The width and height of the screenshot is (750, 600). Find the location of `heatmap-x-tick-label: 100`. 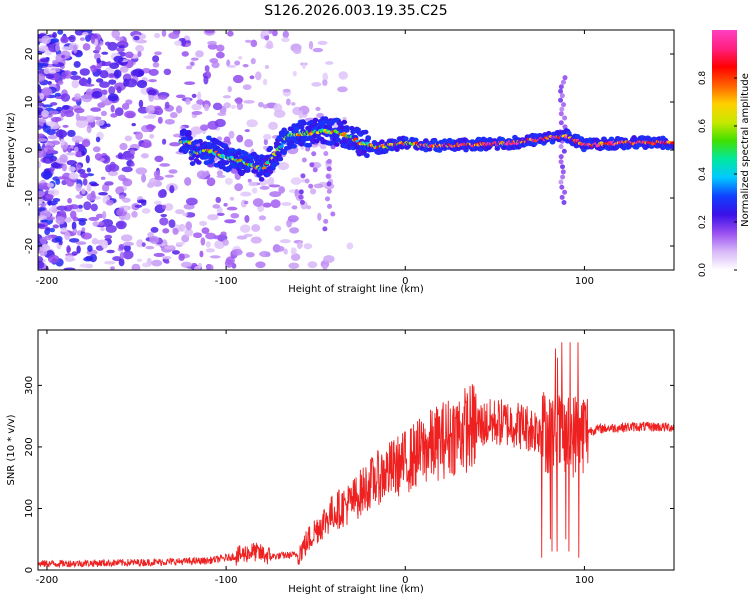

heatmap-x-tick-label: 100 is located at coordinates (584, 281).